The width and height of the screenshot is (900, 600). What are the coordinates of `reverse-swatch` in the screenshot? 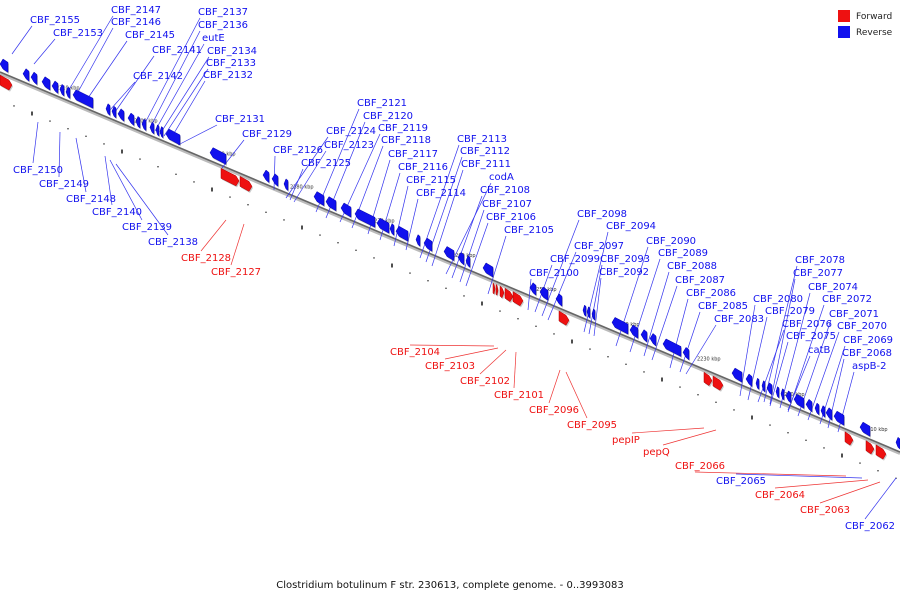 It's located at (844, 32).